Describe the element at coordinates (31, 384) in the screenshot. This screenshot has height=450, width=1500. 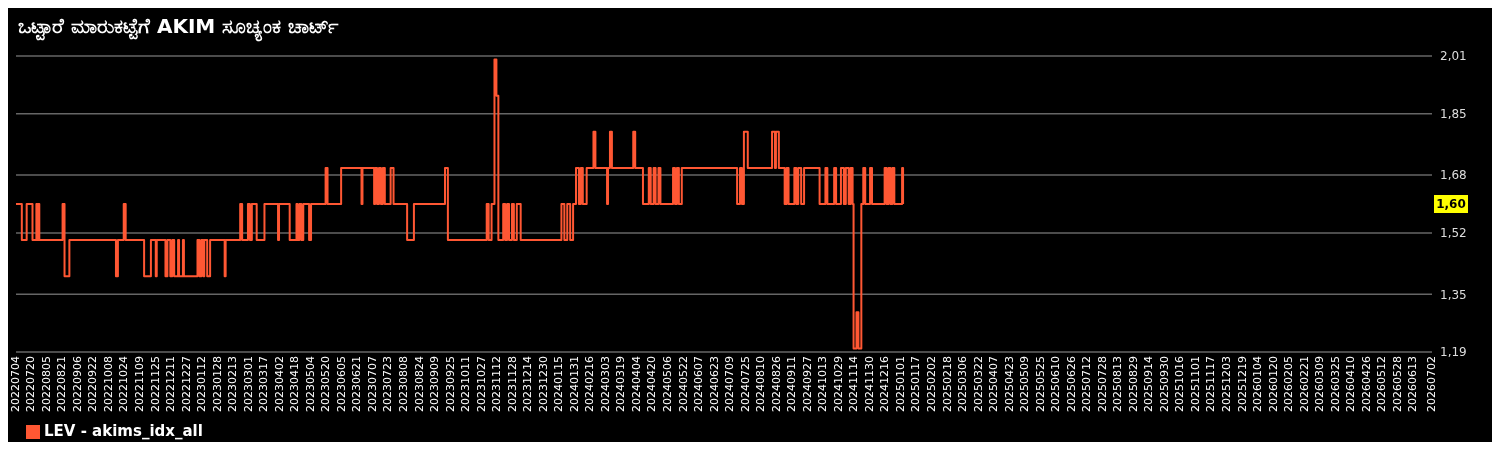
I see `x-tick-label: 20220720` at that location.